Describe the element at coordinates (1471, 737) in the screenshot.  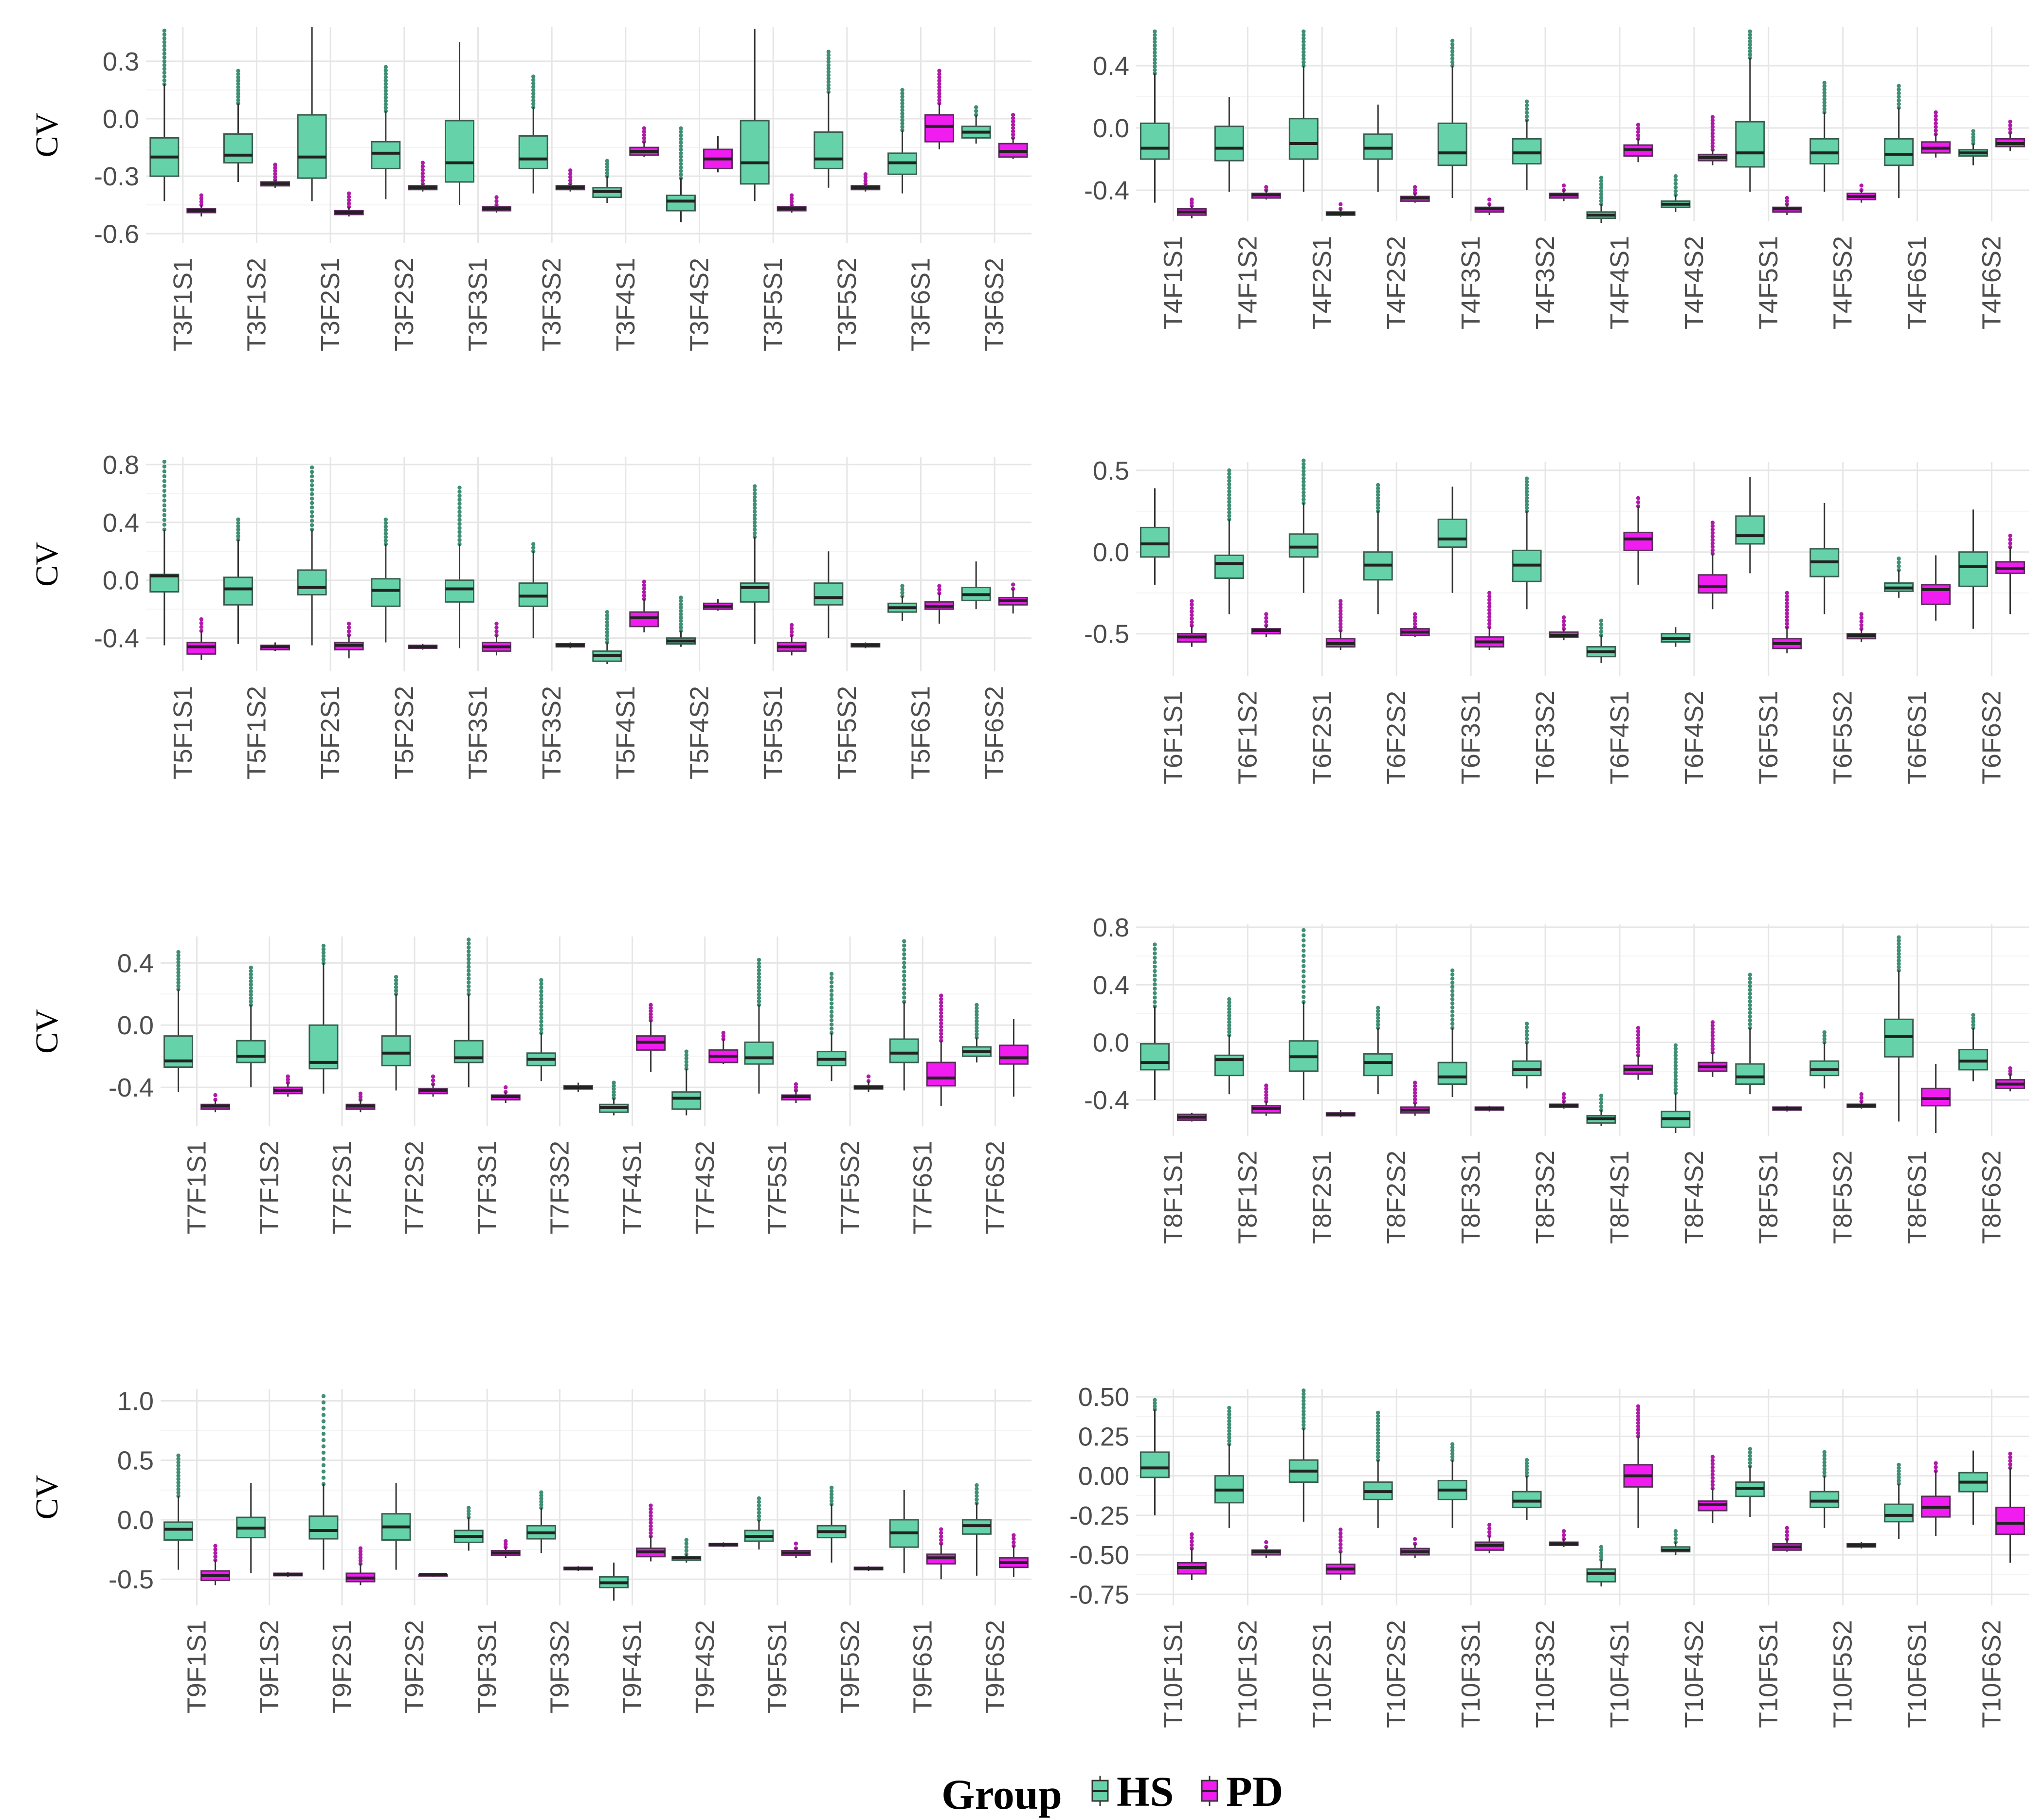
I see `x-tick-label: T6F3S1` at that location.